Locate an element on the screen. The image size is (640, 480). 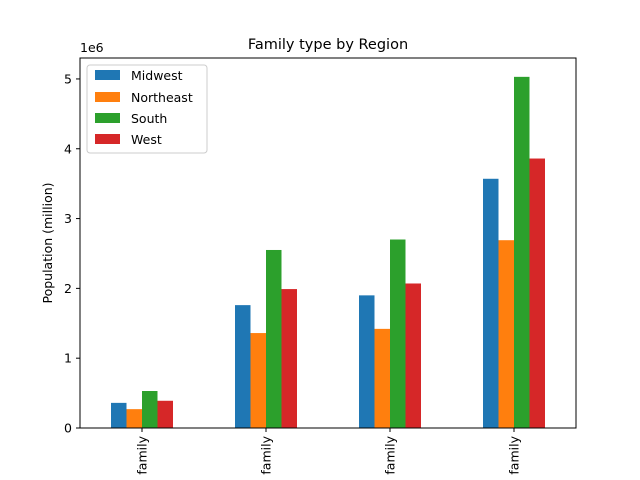
y-tick-label: 0 is located at coordinates (68, 428).